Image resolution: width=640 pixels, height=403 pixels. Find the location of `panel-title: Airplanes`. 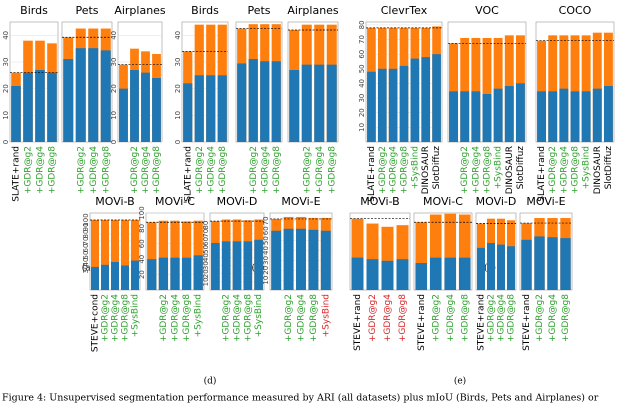

panel-title: Airplanes is located at coordinates (313, 10).